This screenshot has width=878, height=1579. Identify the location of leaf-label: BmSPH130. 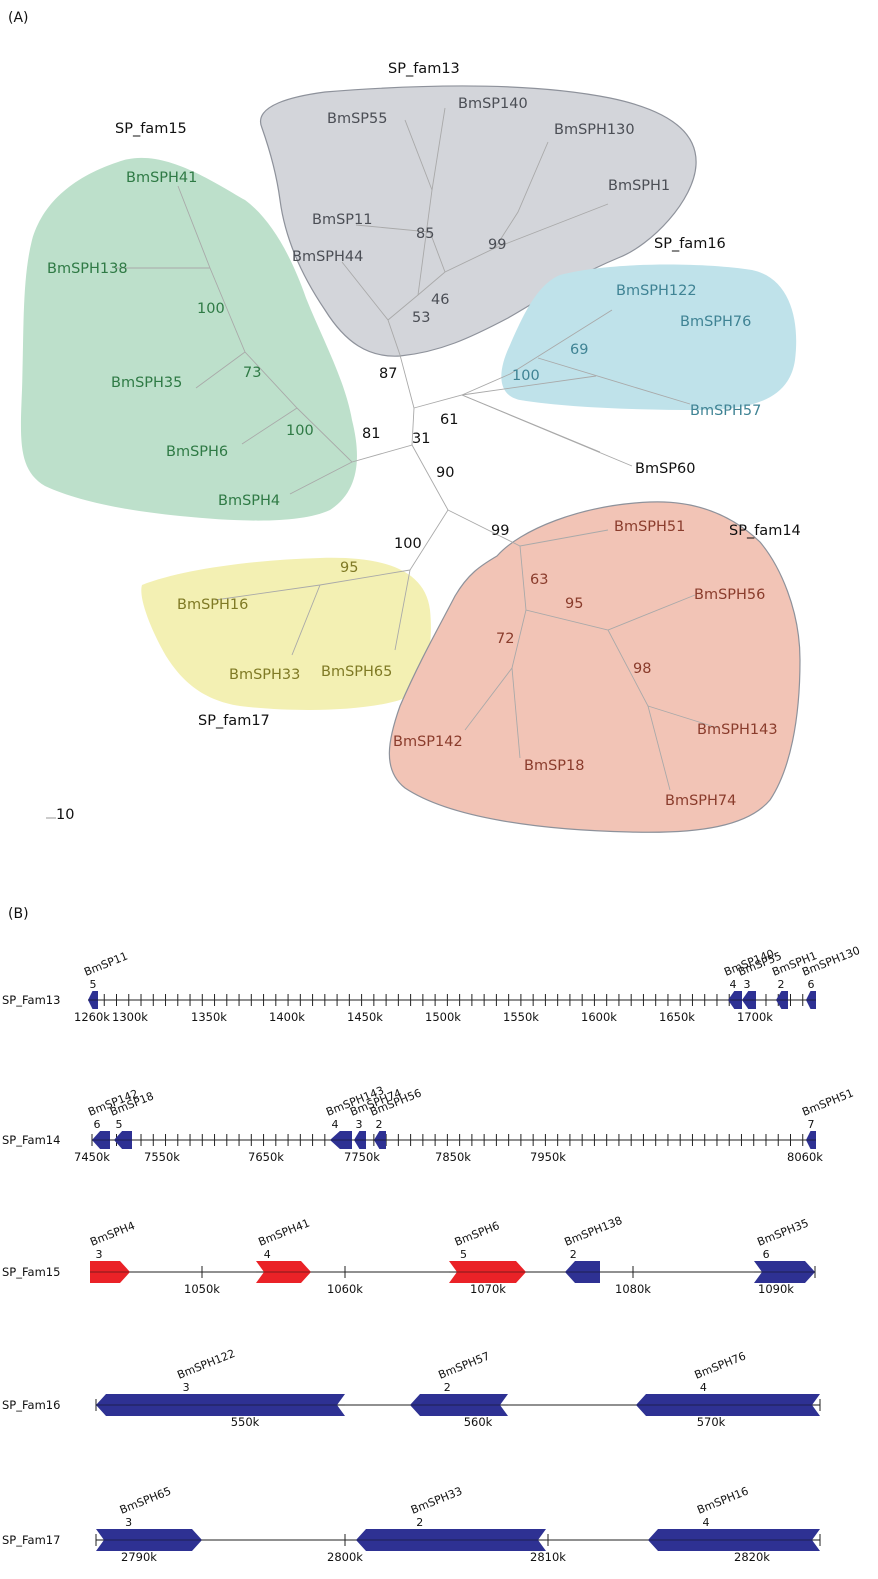
(594, 130).